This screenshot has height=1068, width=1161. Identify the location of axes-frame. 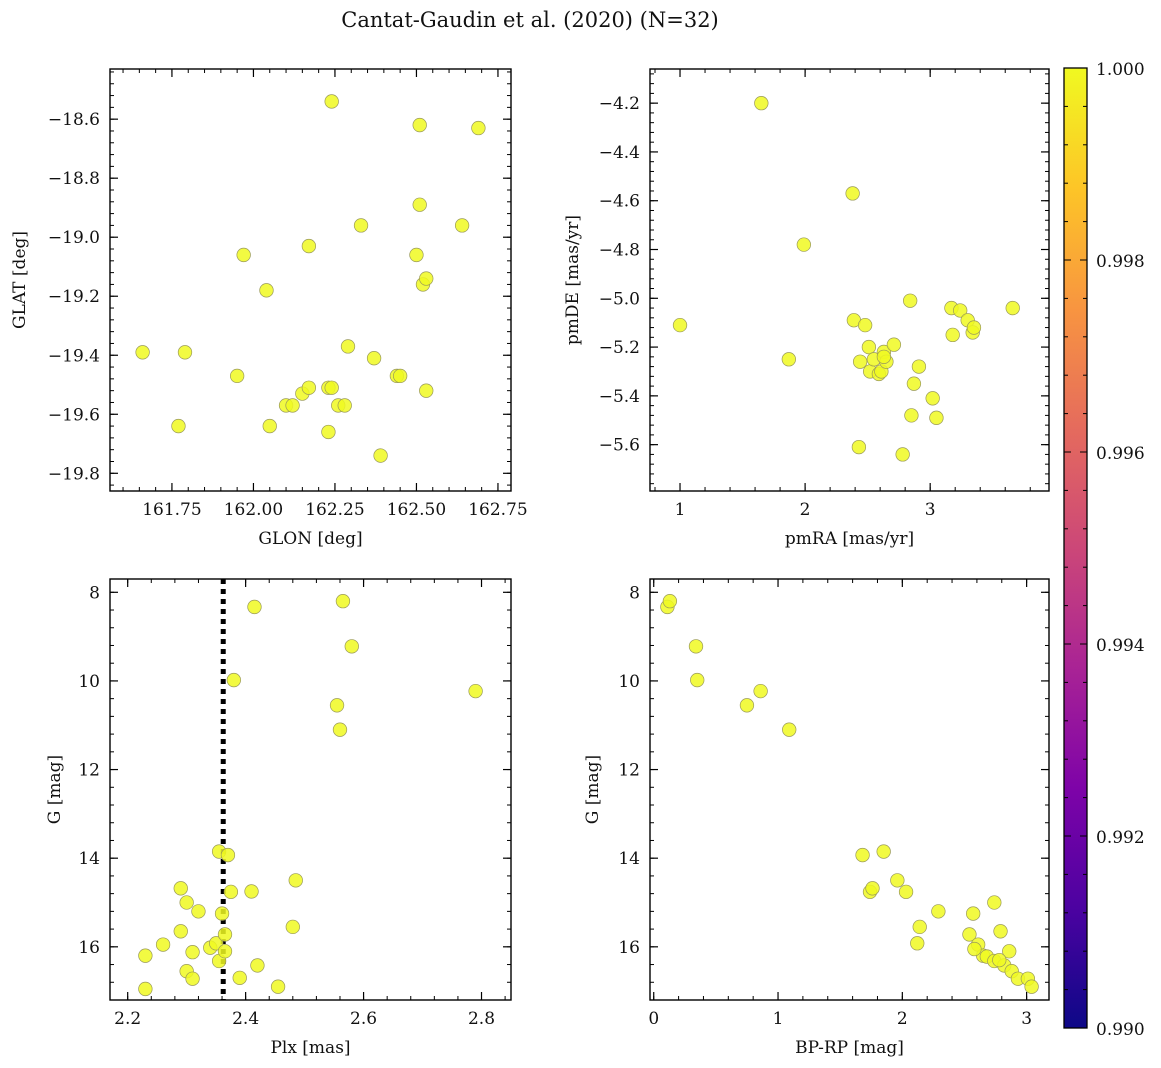
(849, 789).